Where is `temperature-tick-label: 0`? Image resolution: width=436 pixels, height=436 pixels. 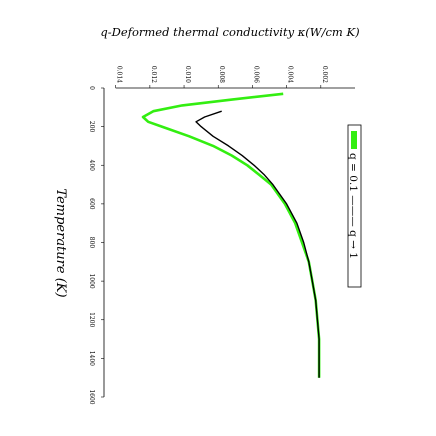
temperature-tick-label: 0 is located at coordinates (91, 88).